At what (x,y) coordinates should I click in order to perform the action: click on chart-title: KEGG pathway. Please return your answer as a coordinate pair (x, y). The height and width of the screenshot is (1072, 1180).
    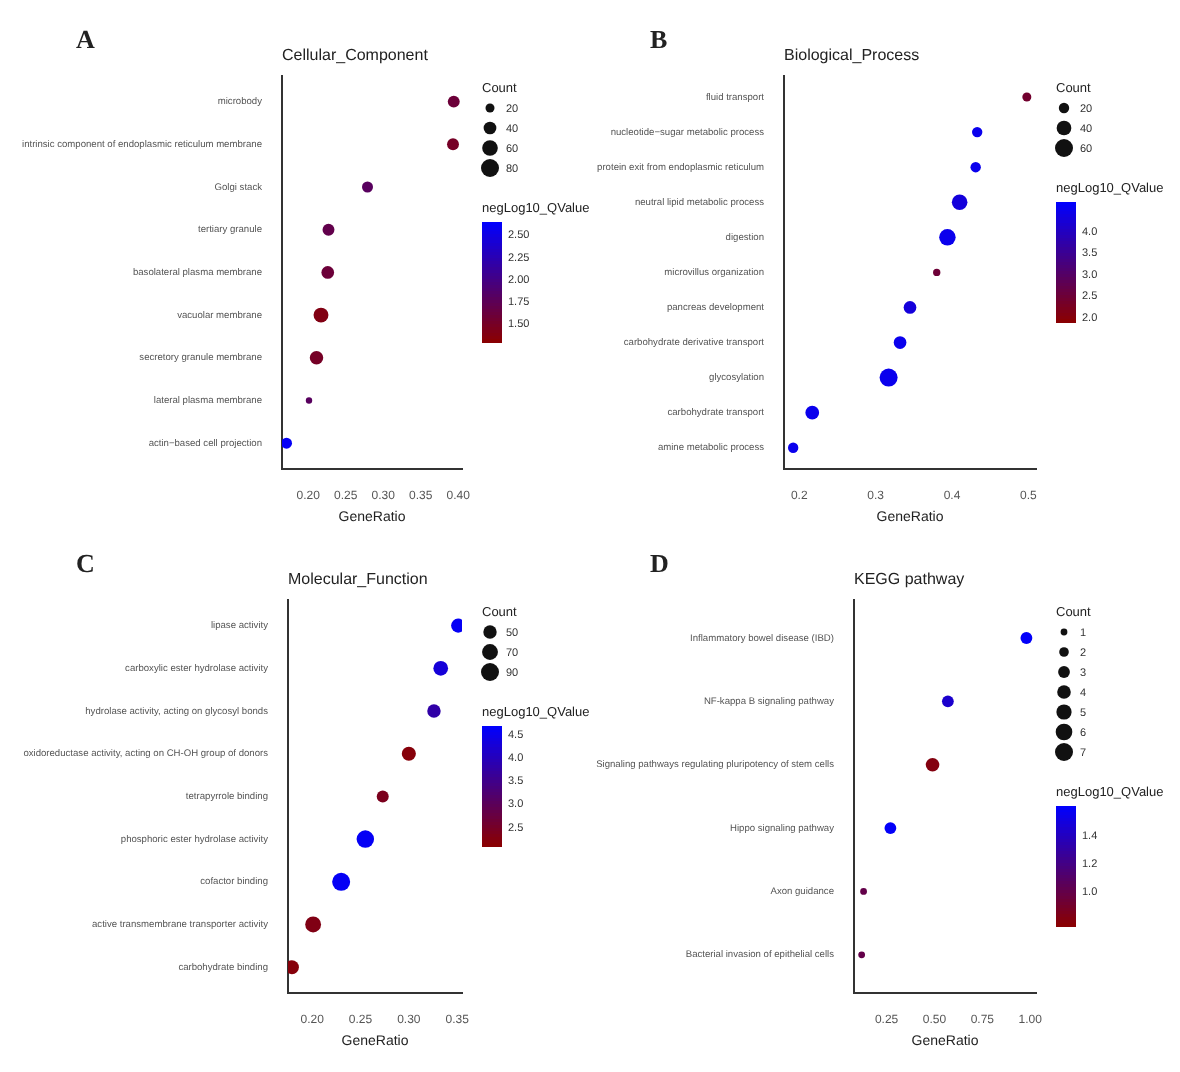
    Looking at the image, I should click on (909, 579).